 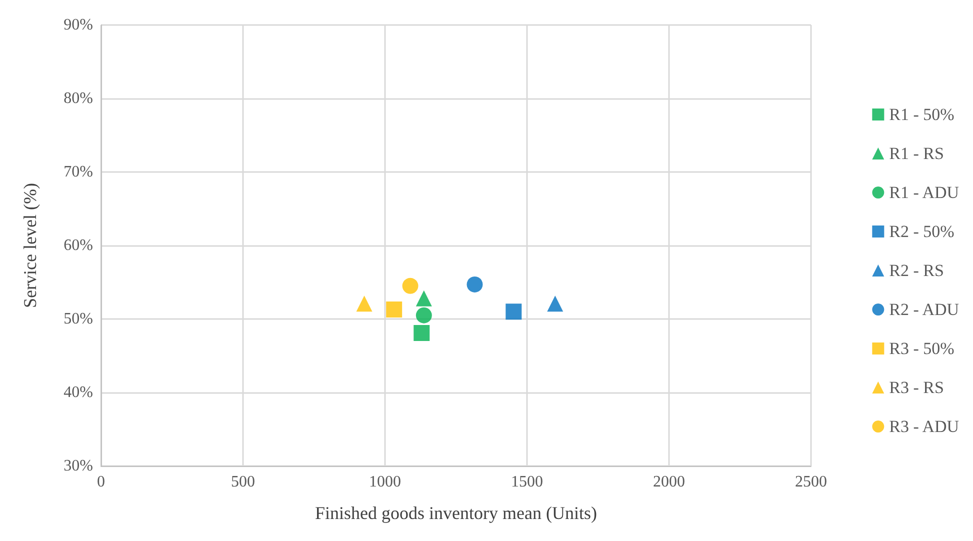 What do you see at coordinates (385, 482) in the screenshot?
I see `x-tick-label: 1000` at bounding box center [385, 482].